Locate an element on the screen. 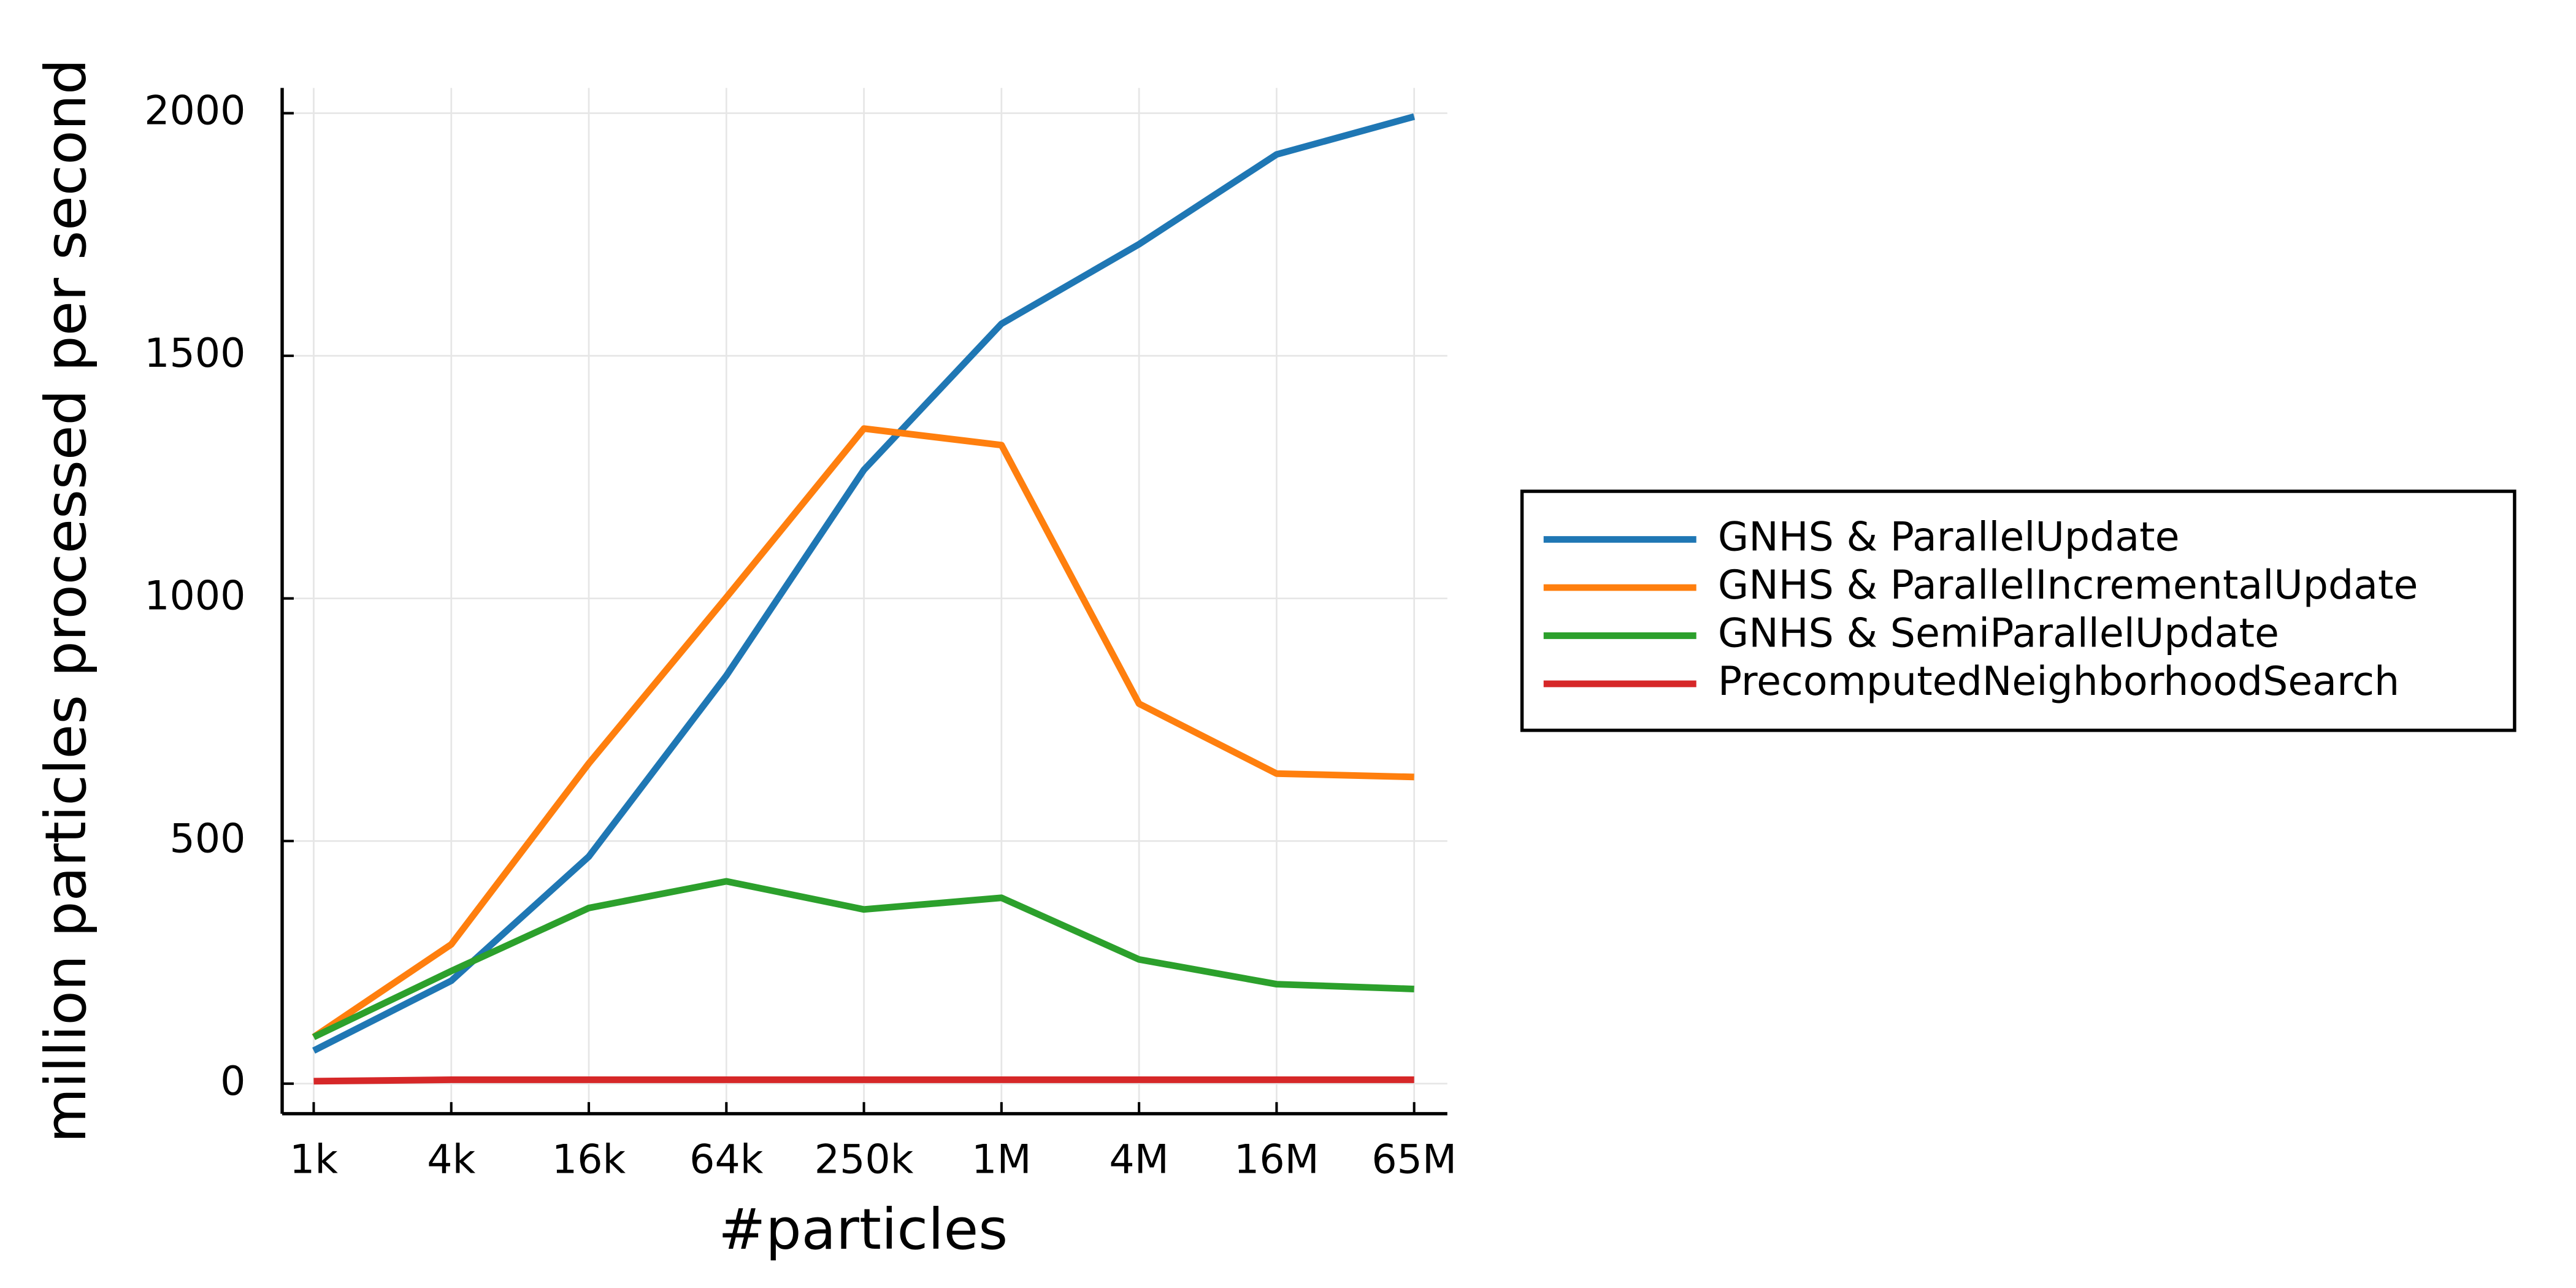  y-tick-label: 0 is located at coordinates (232, 1082).